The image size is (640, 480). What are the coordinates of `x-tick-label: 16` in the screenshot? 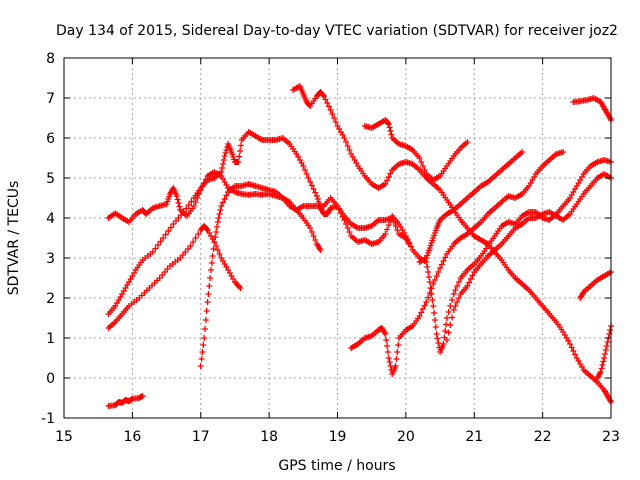 It's located at (132, 437).